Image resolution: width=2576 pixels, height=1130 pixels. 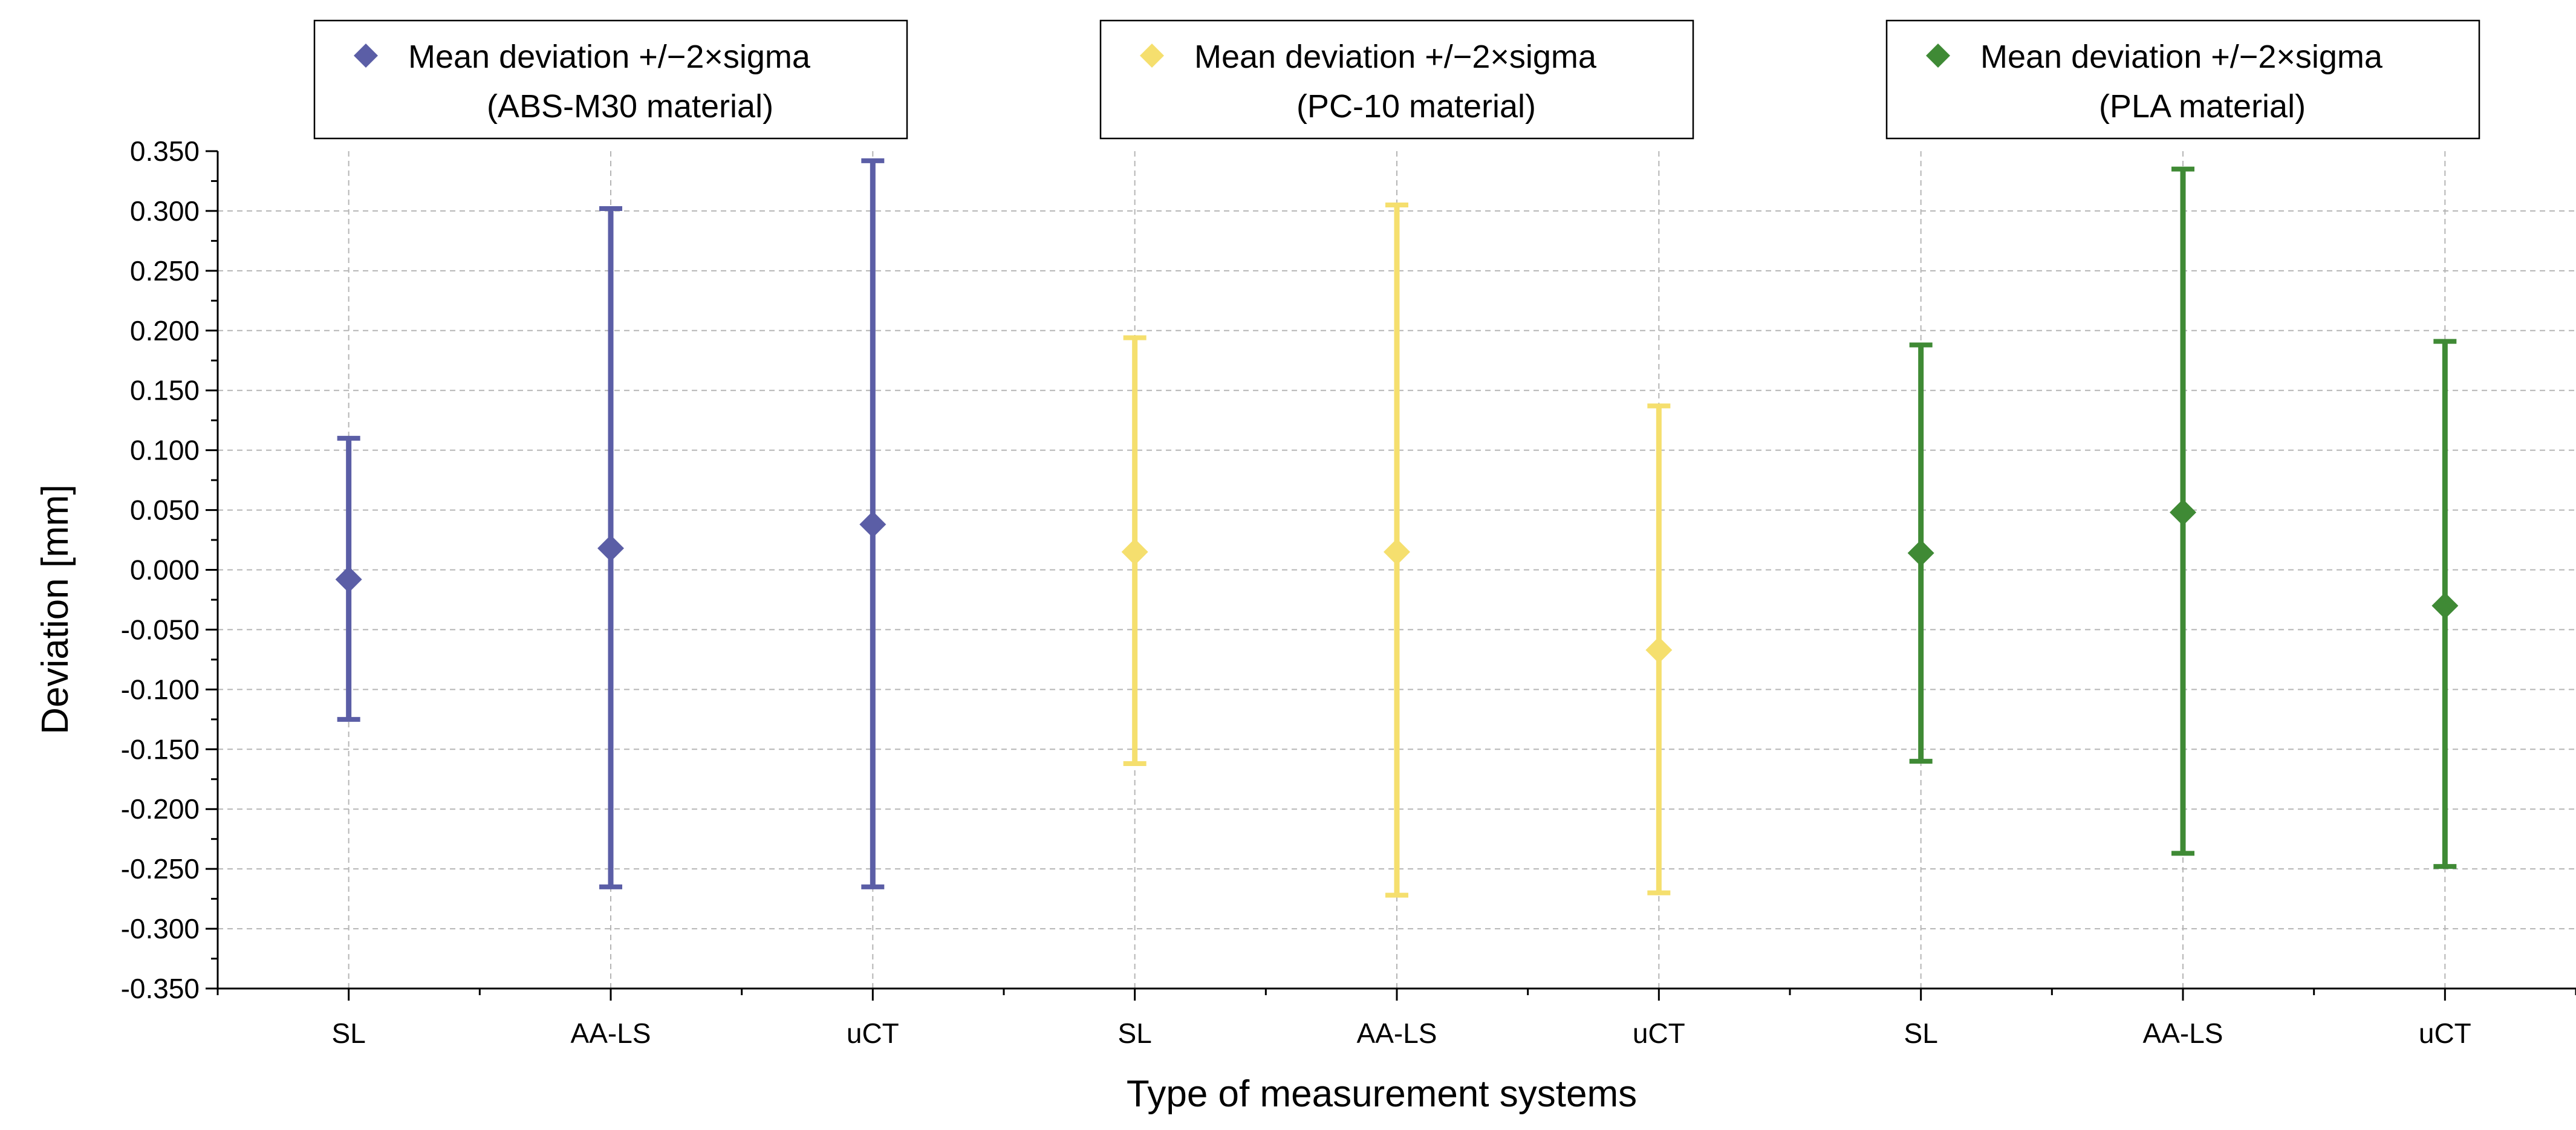 What do you see at coordinates (55, 609) in the screenshot?
I see `y-axis-title: Deviation [mm]` at bounding box center [55, 609].